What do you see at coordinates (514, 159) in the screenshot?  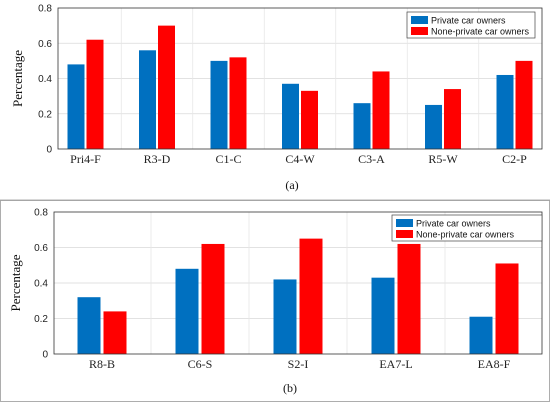 I see `x-tick-label: C2-P` at bounding box center [514, 159].